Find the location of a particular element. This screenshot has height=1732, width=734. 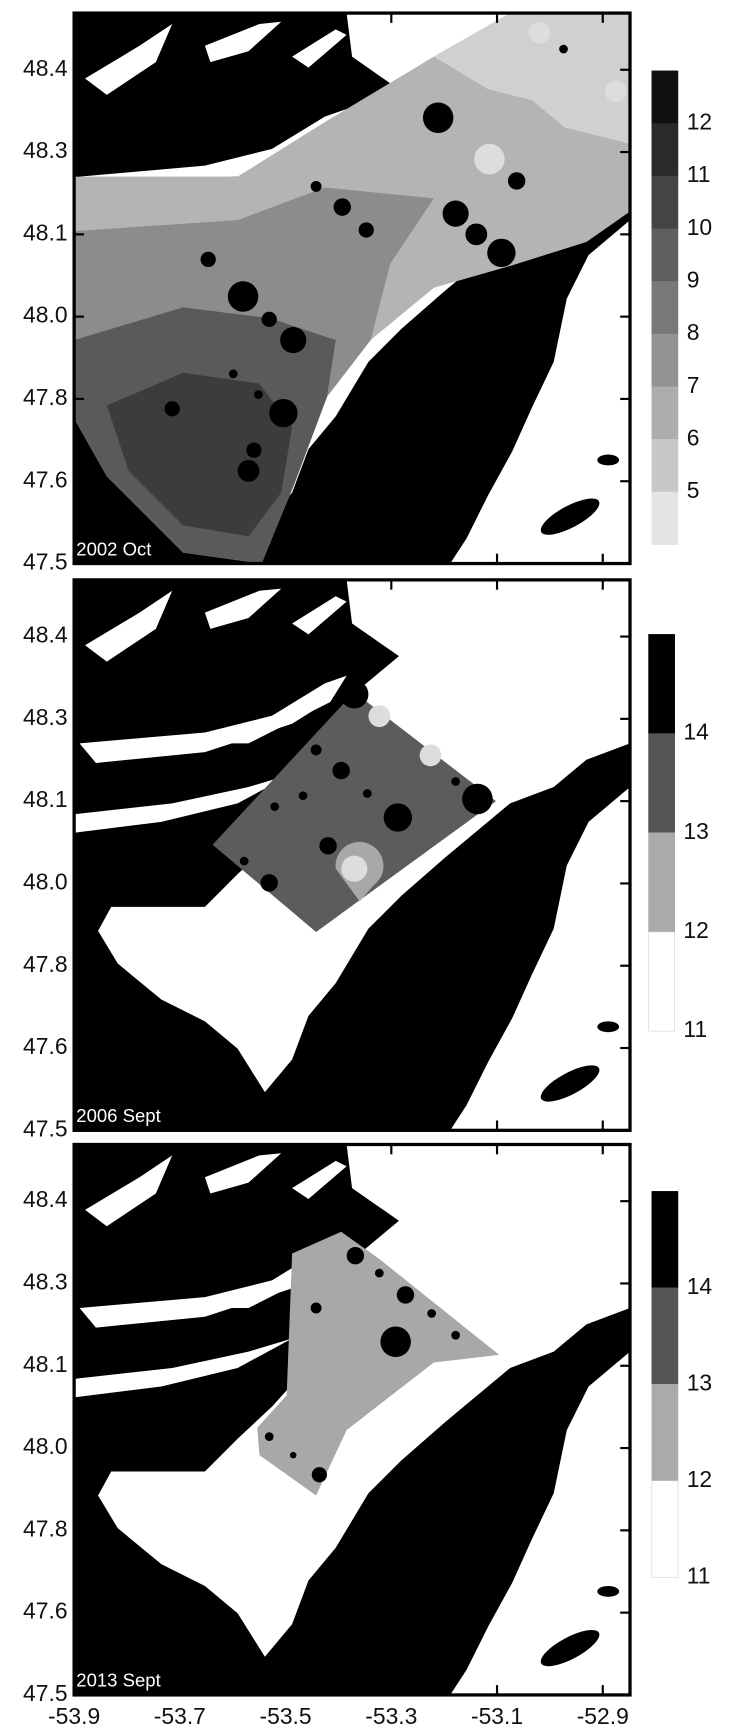

colorbar-label: 9 is located at coordinates (693, 279).